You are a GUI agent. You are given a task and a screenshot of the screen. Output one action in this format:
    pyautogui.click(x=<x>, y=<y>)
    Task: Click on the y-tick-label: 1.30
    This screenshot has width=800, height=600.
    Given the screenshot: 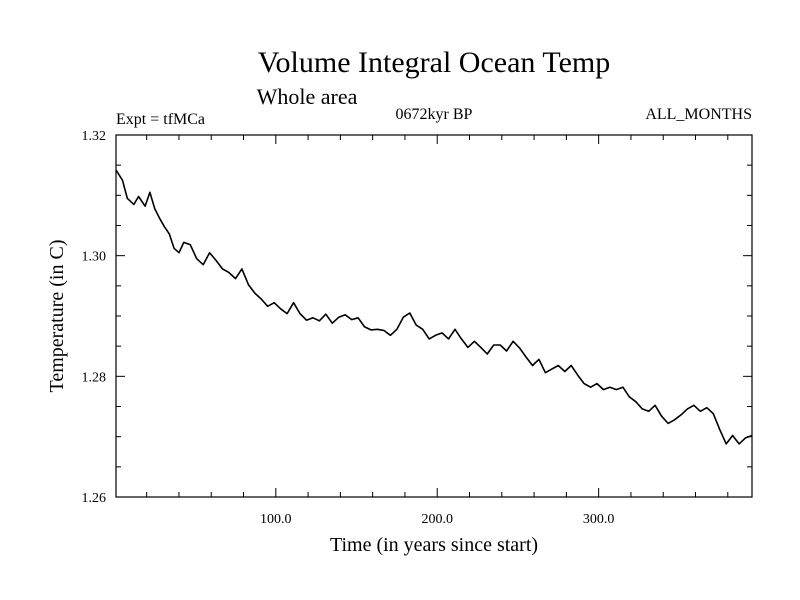 What is the action you would take?
    pyautogui.click(x=94, y=257)
    